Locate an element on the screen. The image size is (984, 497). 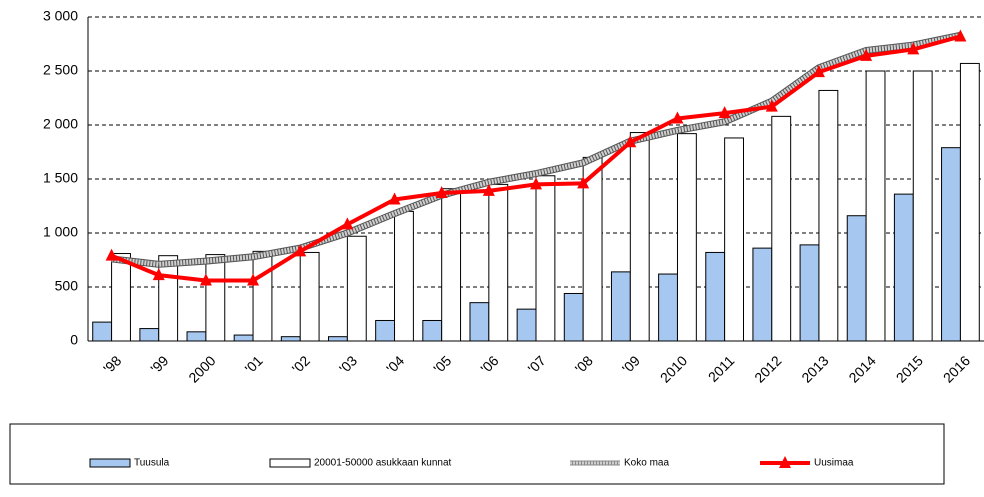
x-tick-label: 2011 is located at coordinates (721, 368).